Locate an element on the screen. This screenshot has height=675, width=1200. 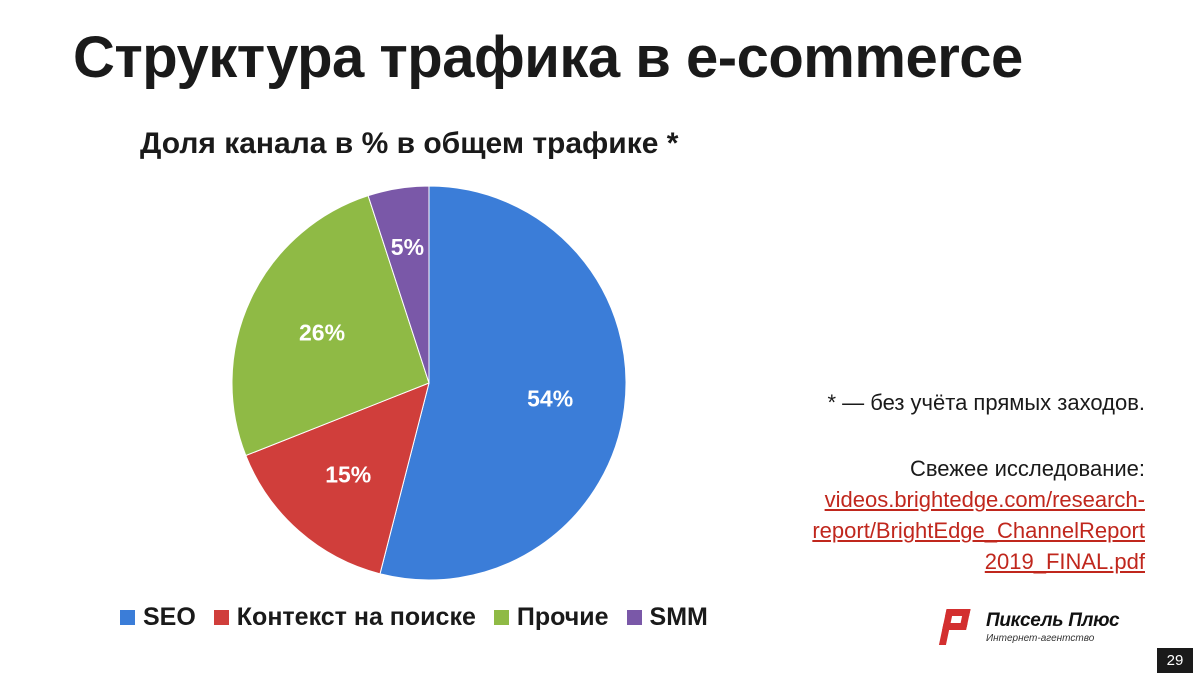
slice-data-label: 54% is located at coordinates (550, 398).